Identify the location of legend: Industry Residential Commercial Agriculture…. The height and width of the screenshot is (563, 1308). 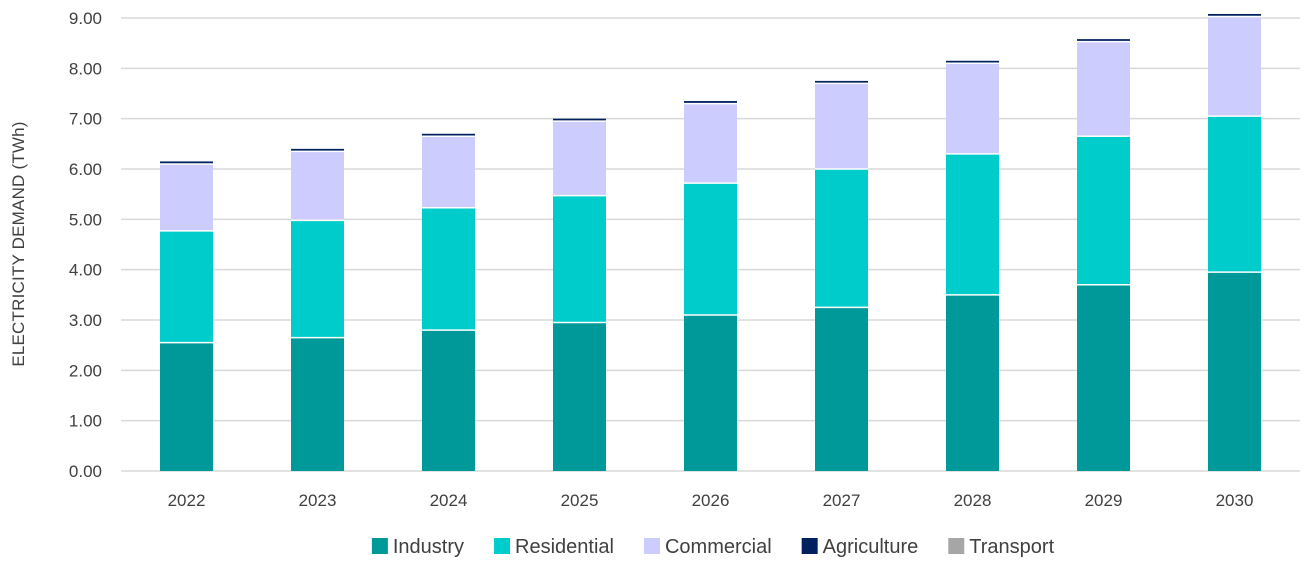
(713, 547).